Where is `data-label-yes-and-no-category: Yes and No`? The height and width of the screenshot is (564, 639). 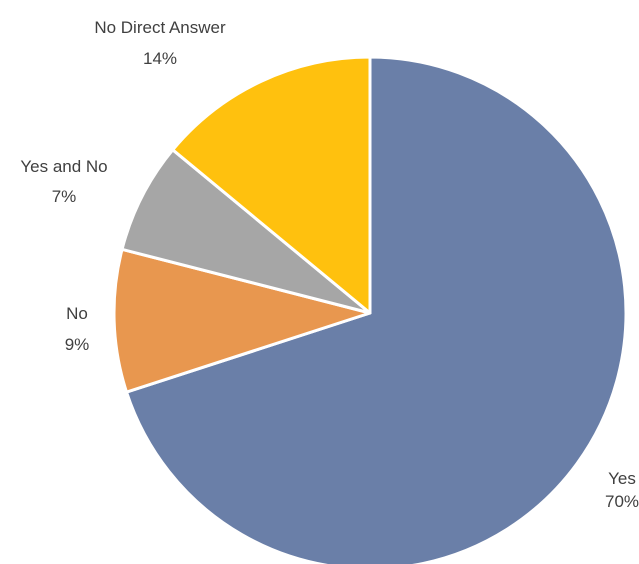
data-label-yes-and-no-category: Yes and No is located at coordinates (63, 166).